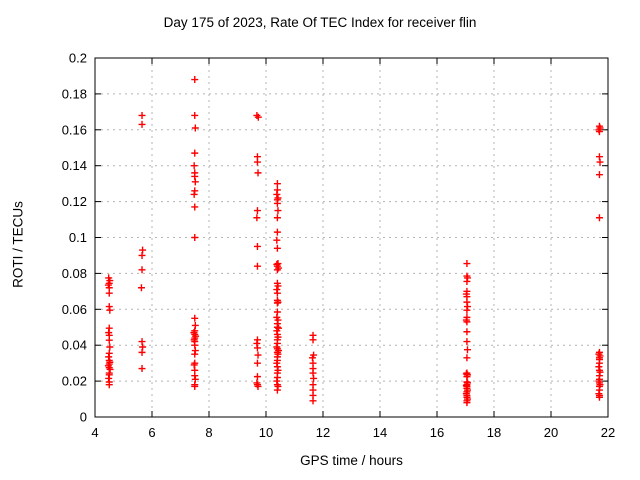  I want to click on y-tick-label: 0.1, so click(78, 237).